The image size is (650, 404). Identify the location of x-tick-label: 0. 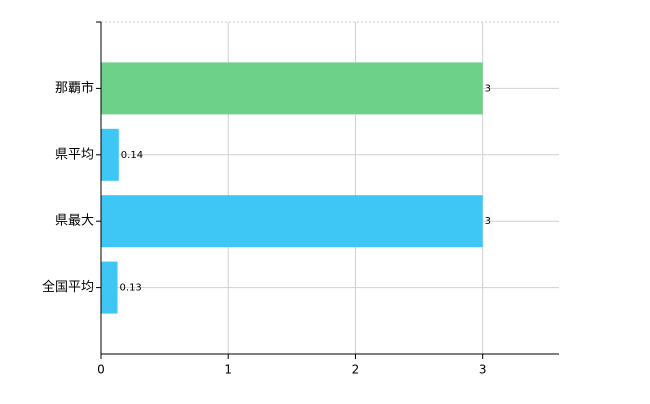
(101, 370).